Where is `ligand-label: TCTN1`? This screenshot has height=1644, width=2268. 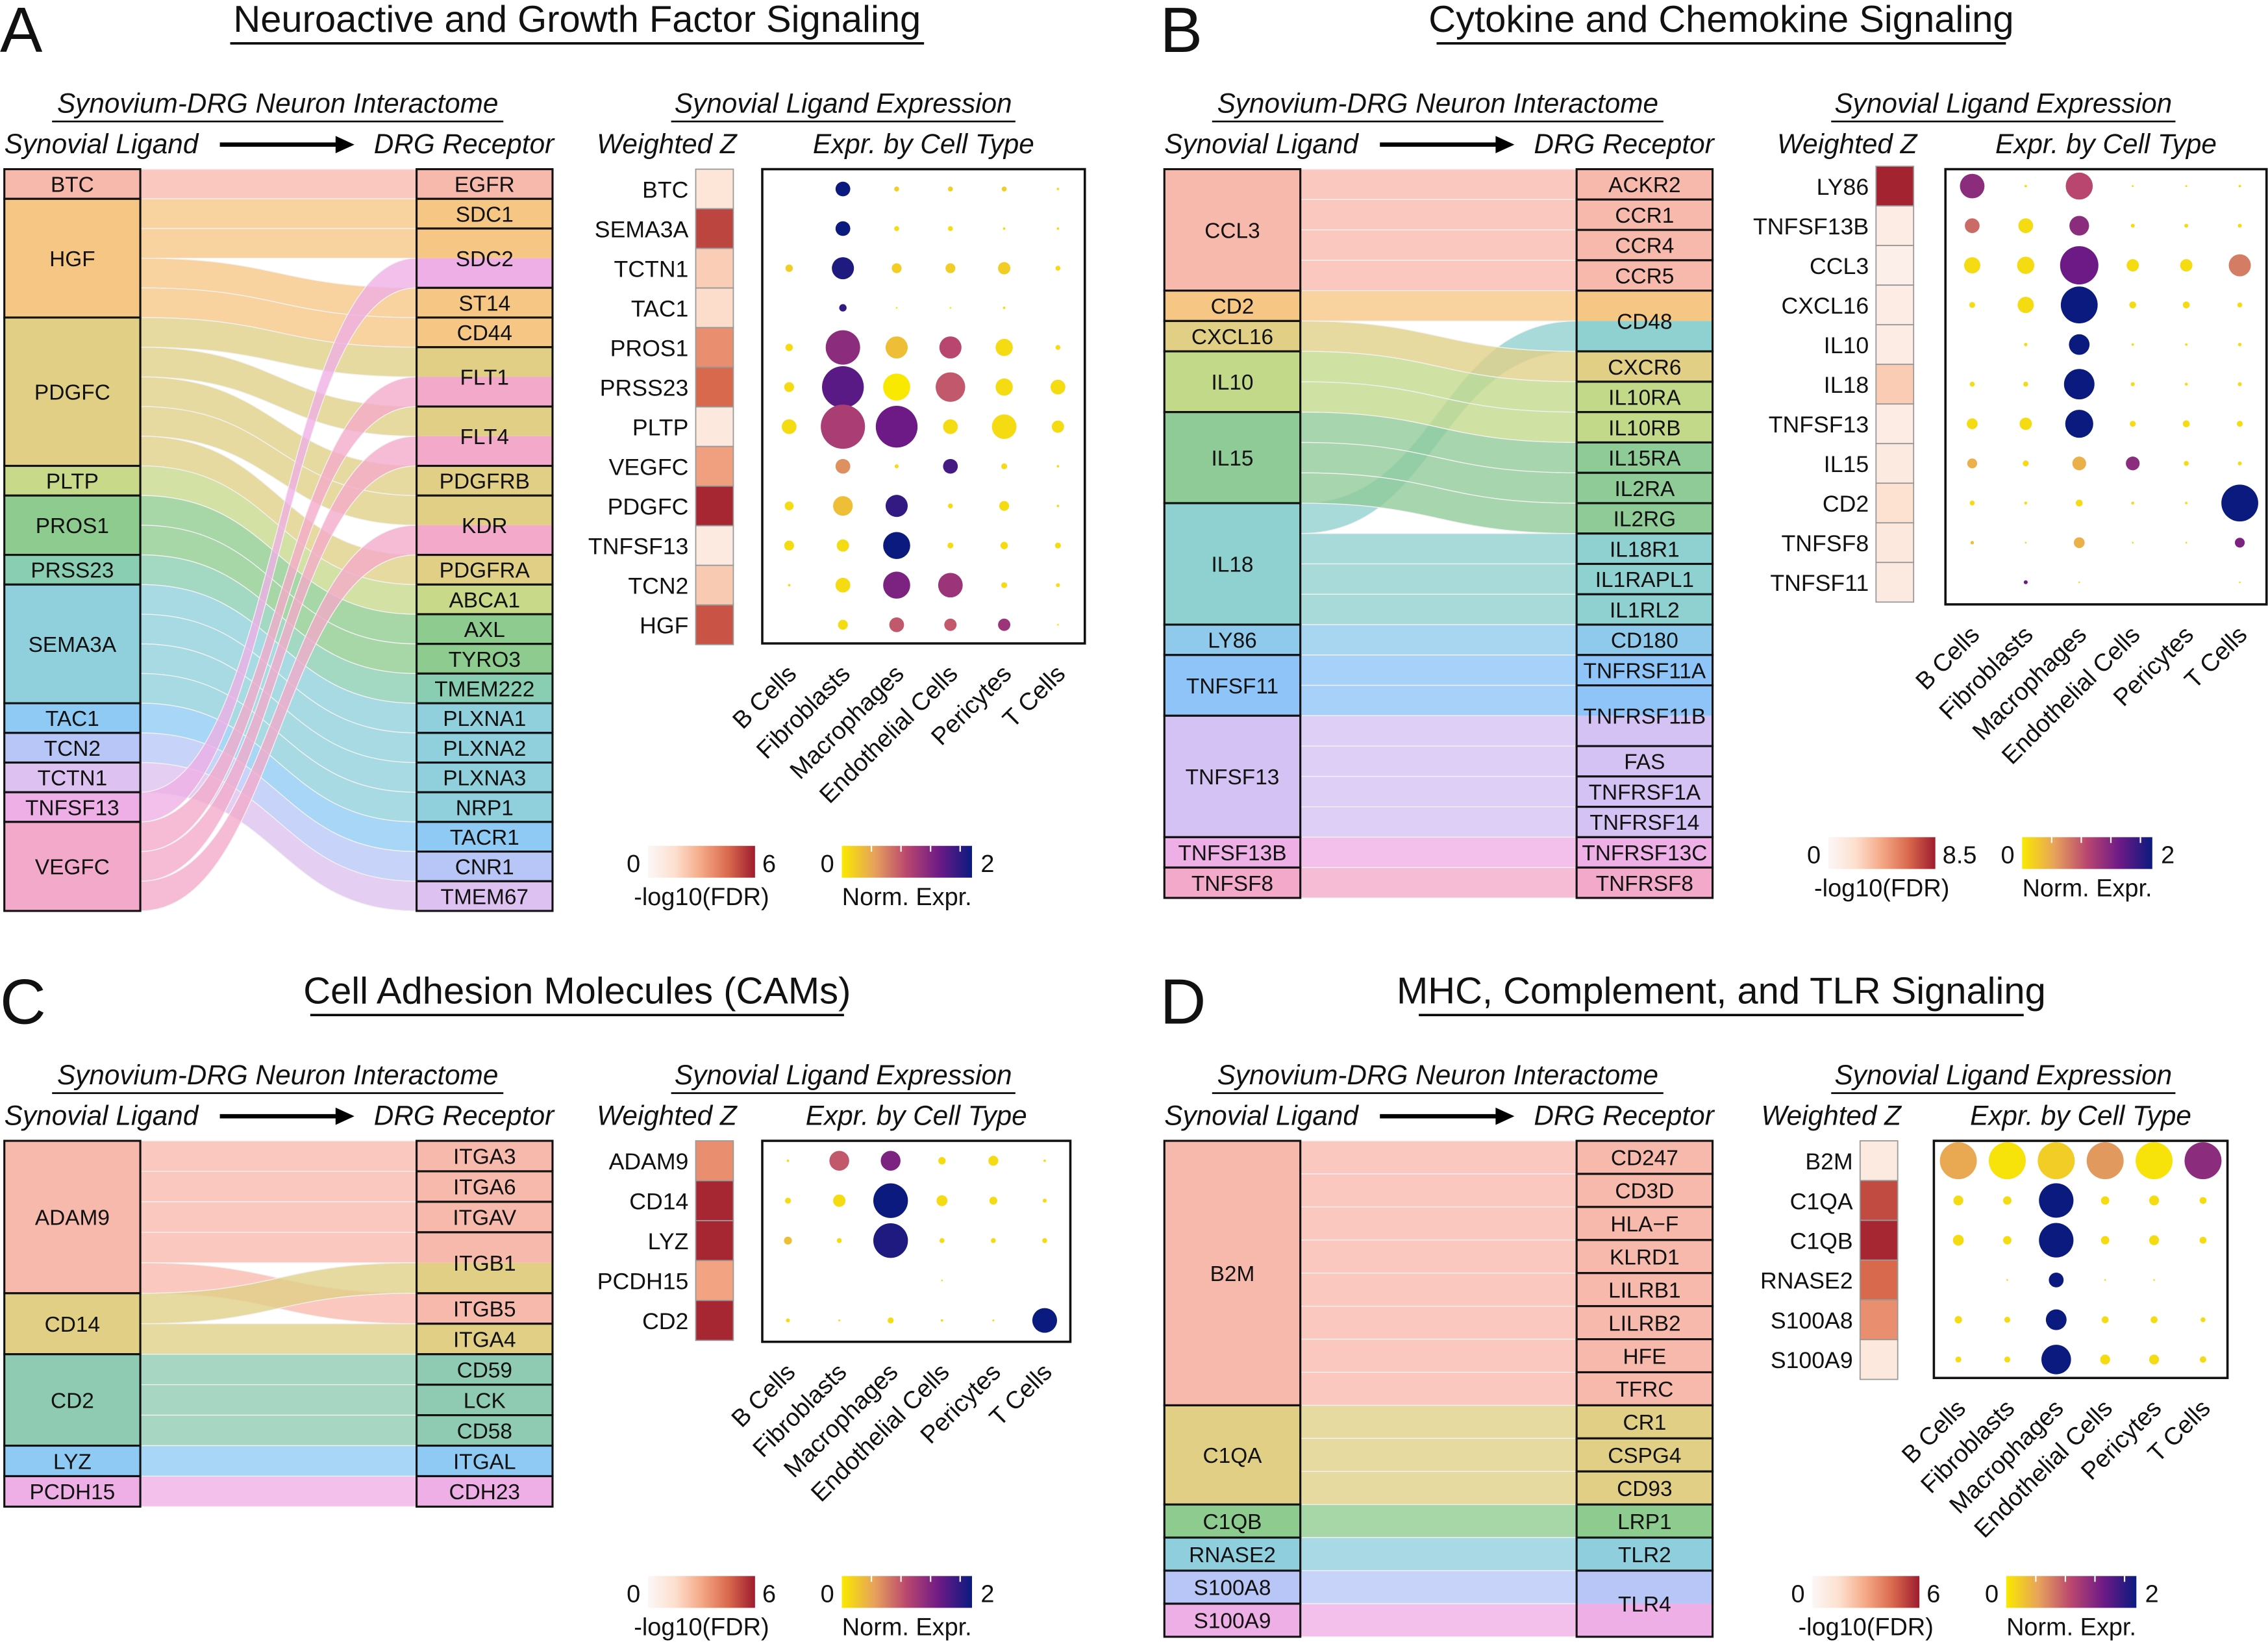 ligand-label: TCTN1 is located at coordinates (73, 779).